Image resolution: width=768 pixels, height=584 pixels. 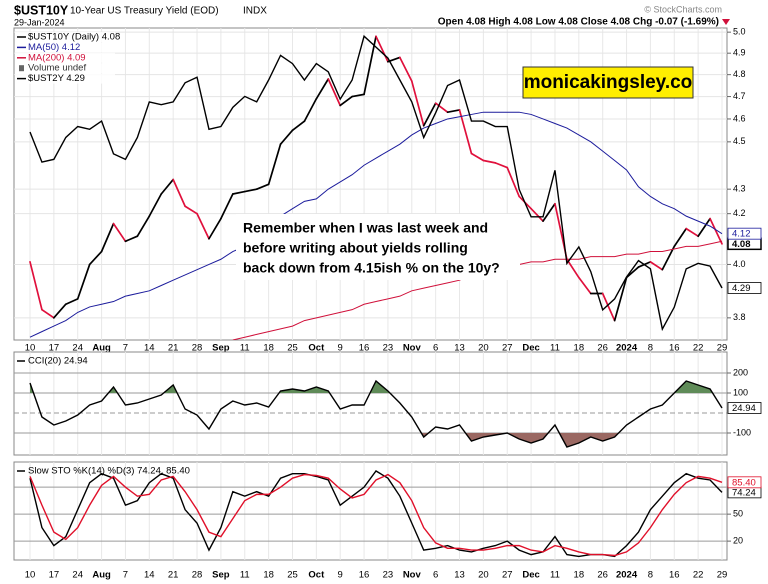 I want to click on y-tick-label: 4.3, so click(x=739, y=189).